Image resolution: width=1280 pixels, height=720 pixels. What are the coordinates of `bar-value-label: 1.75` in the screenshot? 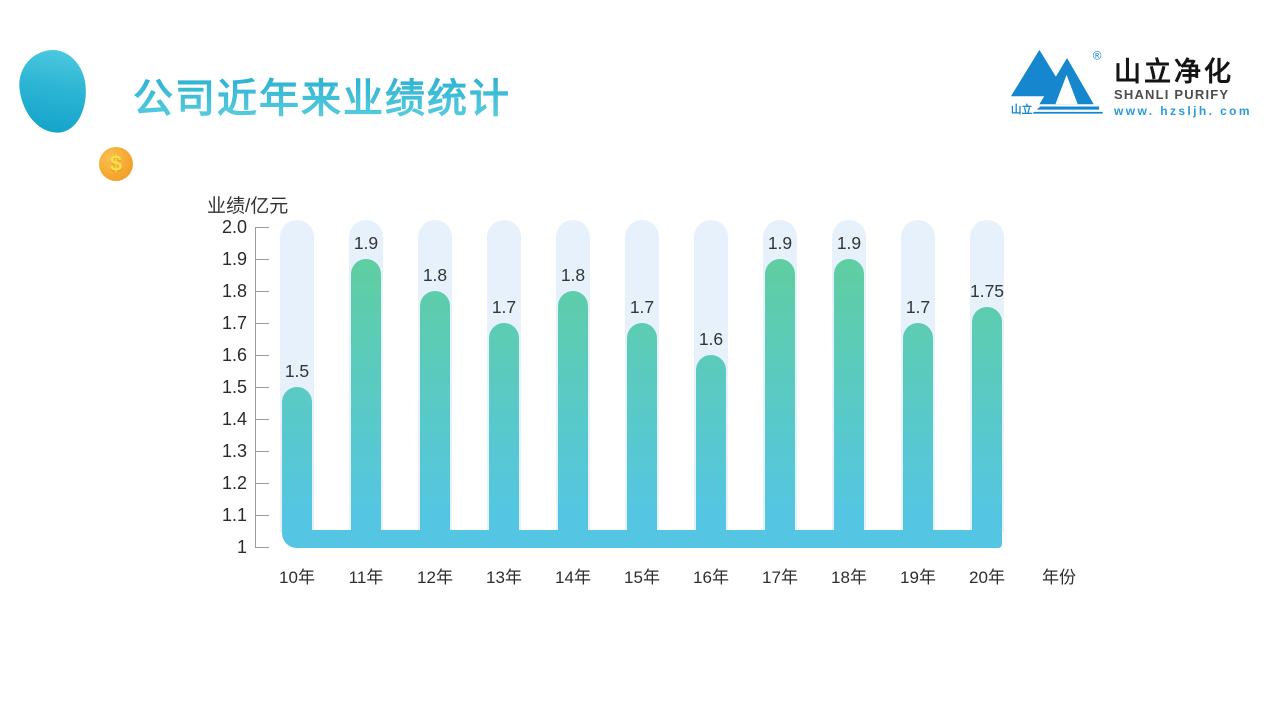 It's located at (987, 291).